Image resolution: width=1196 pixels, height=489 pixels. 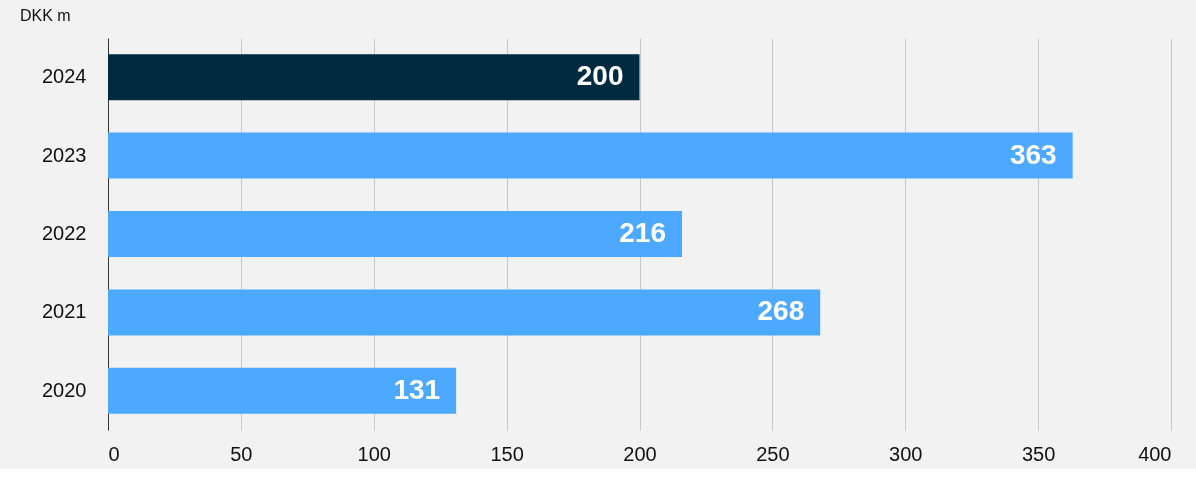 What do you see at coordinates (64, 311) in the screenshot?
I see `y-tick-label: 2021` at bounding box center [64, 311].